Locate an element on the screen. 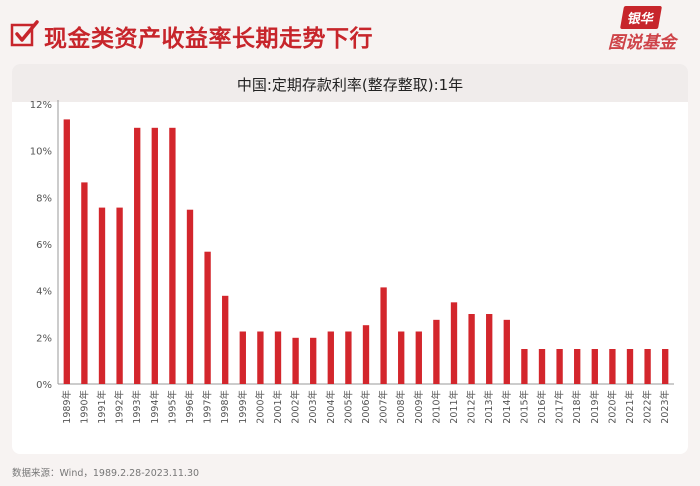 This screenshot has height=486, width=700. y-tick-label: 12% is located at coordinates (41, 105).